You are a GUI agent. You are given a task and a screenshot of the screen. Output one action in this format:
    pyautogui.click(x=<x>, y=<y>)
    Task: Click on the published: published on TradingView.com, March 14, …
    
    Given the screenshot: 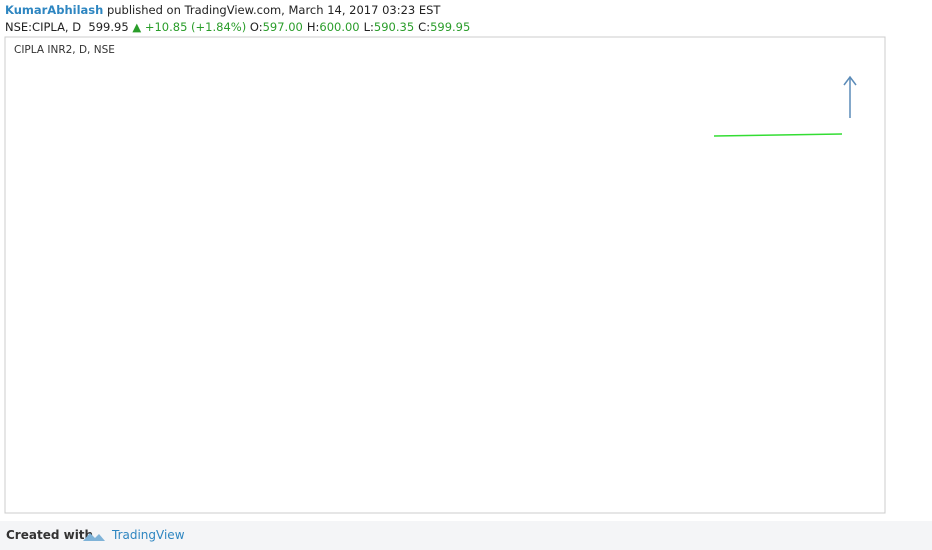 What is the action you would take?
    pyautogui.click(x=273, y=10)
    